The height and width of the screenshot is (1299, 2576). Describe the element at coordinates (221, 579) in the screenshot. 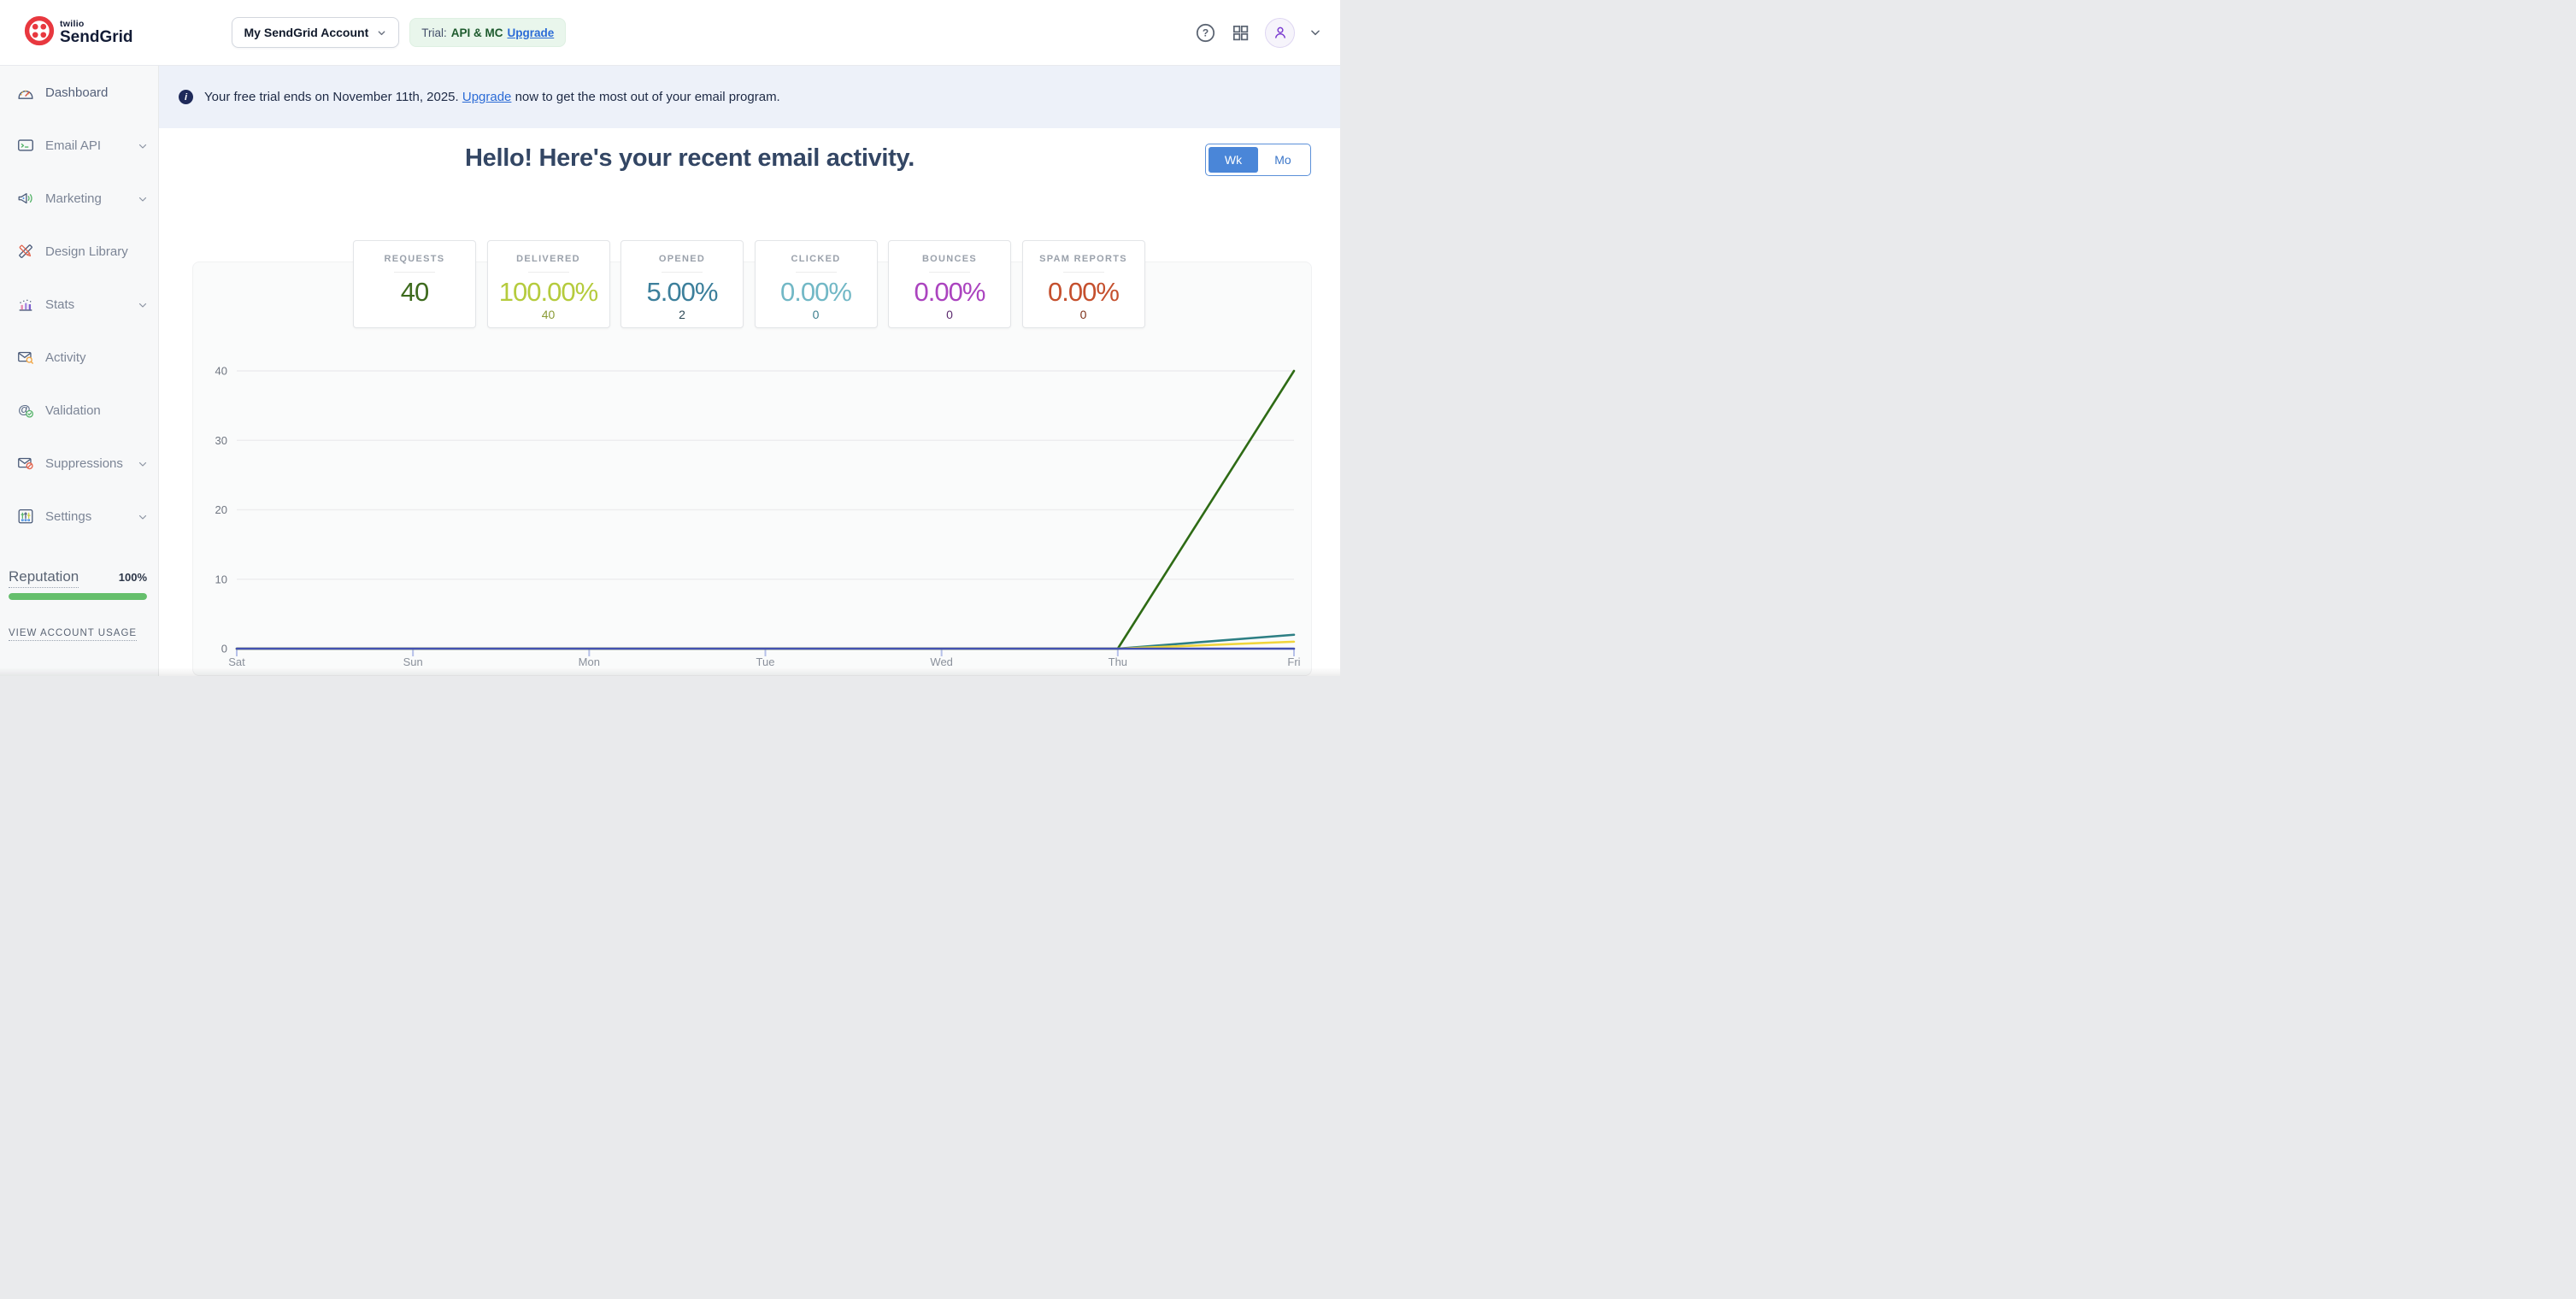

I see `svg-text: 10` at that location.